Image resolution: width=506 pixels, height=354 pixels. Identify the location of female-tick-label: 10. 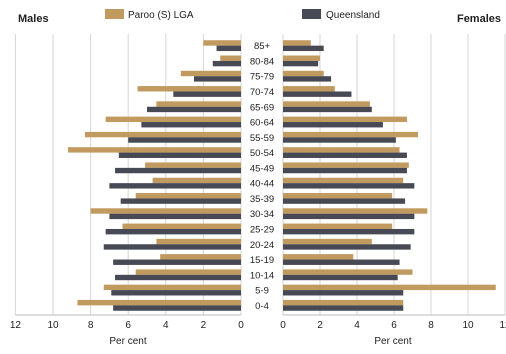
(468, 325).